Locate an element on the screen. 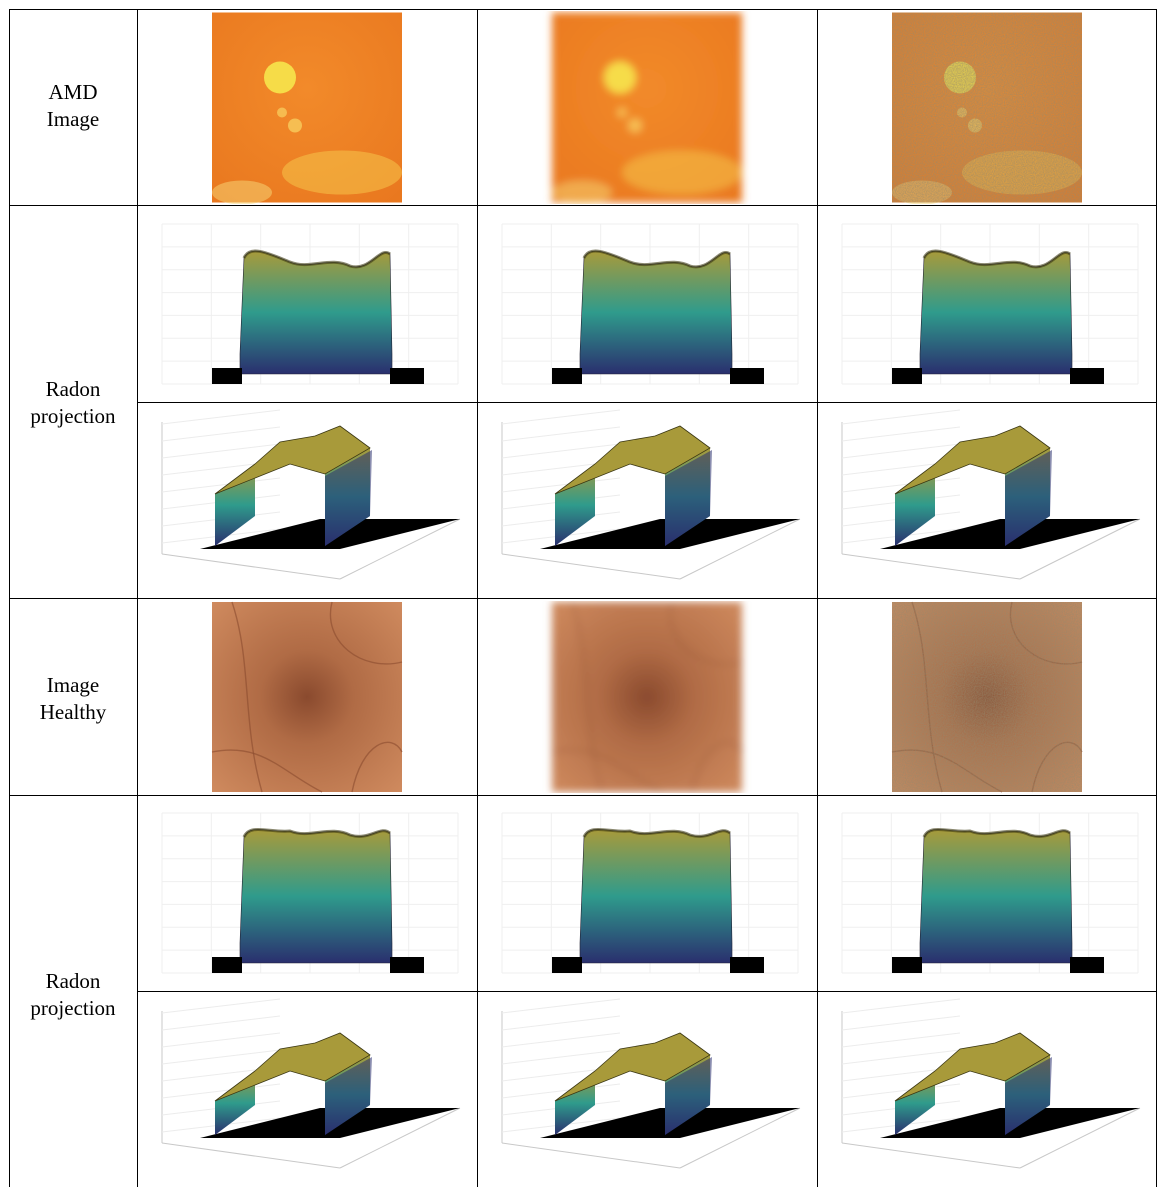  amd-radon-front-plot-orig is located at coordinates (307, 304).